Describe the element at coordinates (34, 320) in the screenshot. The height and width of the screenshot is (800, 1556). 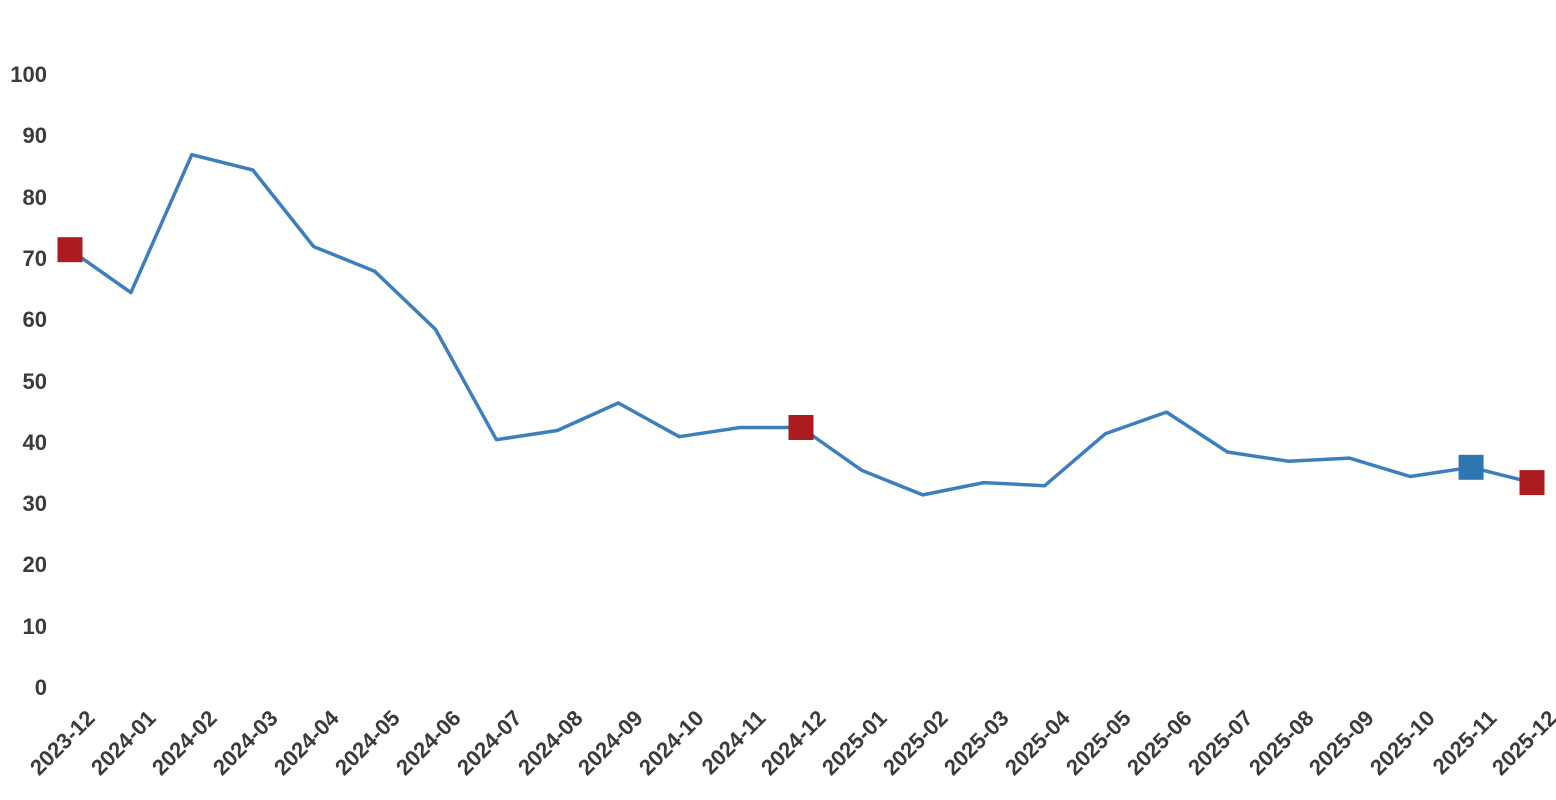
I see `y-tick-label: 60` at that location.